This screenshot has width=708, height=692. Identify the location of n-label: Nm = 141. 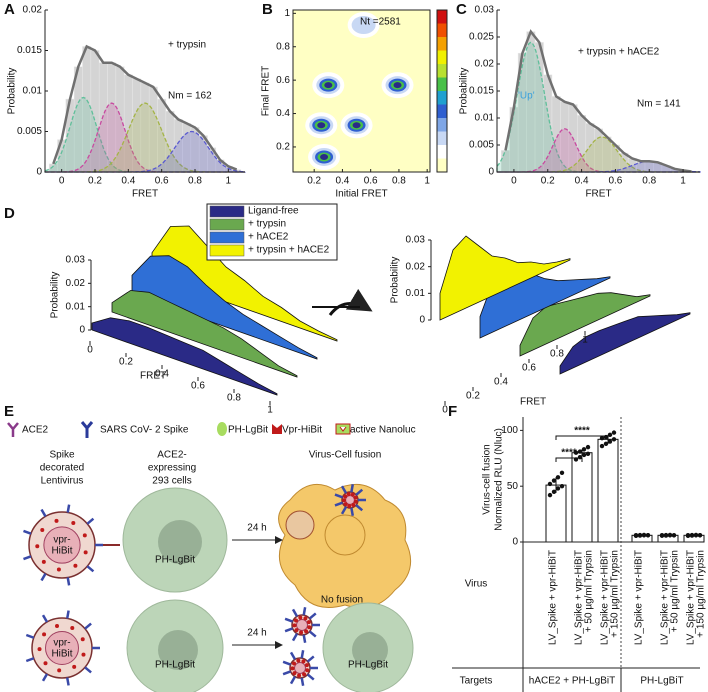
(659, 104).